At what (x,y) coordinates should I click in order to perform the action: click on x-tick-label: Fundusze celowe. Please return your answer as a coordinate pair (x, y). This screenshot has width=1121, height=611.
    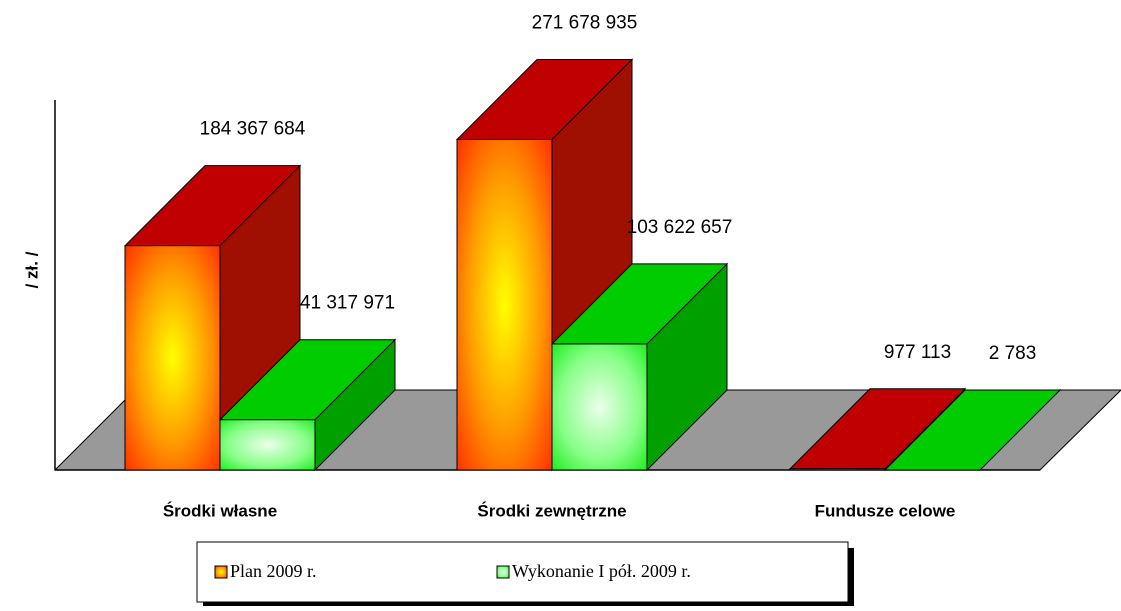
    Looking at the image, I should click on (885, 510).